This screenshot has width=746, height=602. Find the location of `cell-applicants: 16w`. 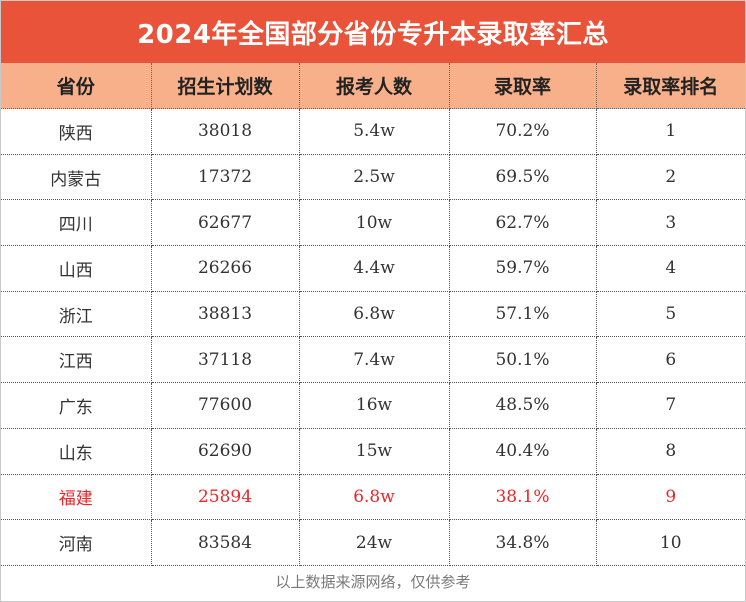

cell-applicants: 16w is located at coordinates (374, 405).